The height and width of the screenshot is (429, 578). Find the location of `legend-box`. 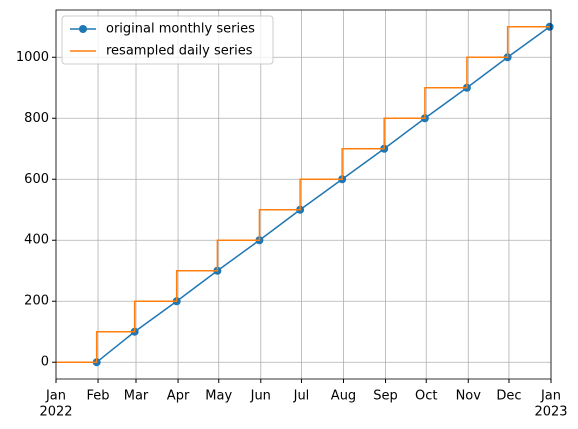

legend-box is located at coordinates (167, 40).